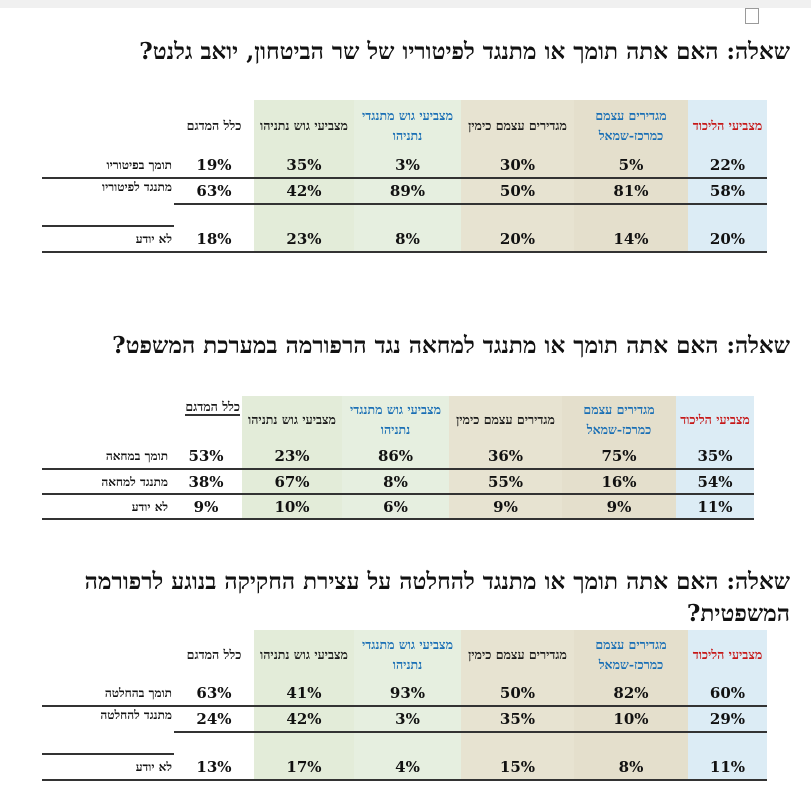  What do you see at coordinates (715, 507) in the screenshot?
I see `cell-likud: 11%` at bounding box center [715, 507].